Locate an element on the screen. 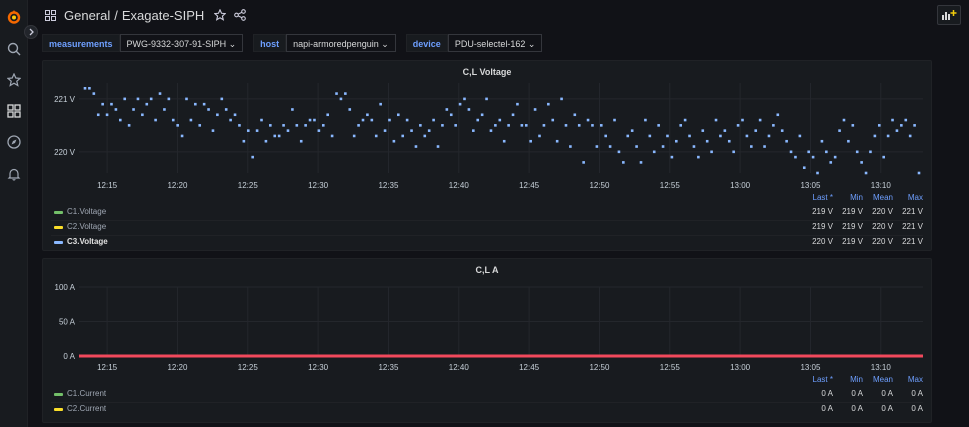 The height and width of the screenshot is (427, 969). legend-row-c2-current: C2.Current 0 A 0 A 0 A 0 A is located at coordinates (487, 410).